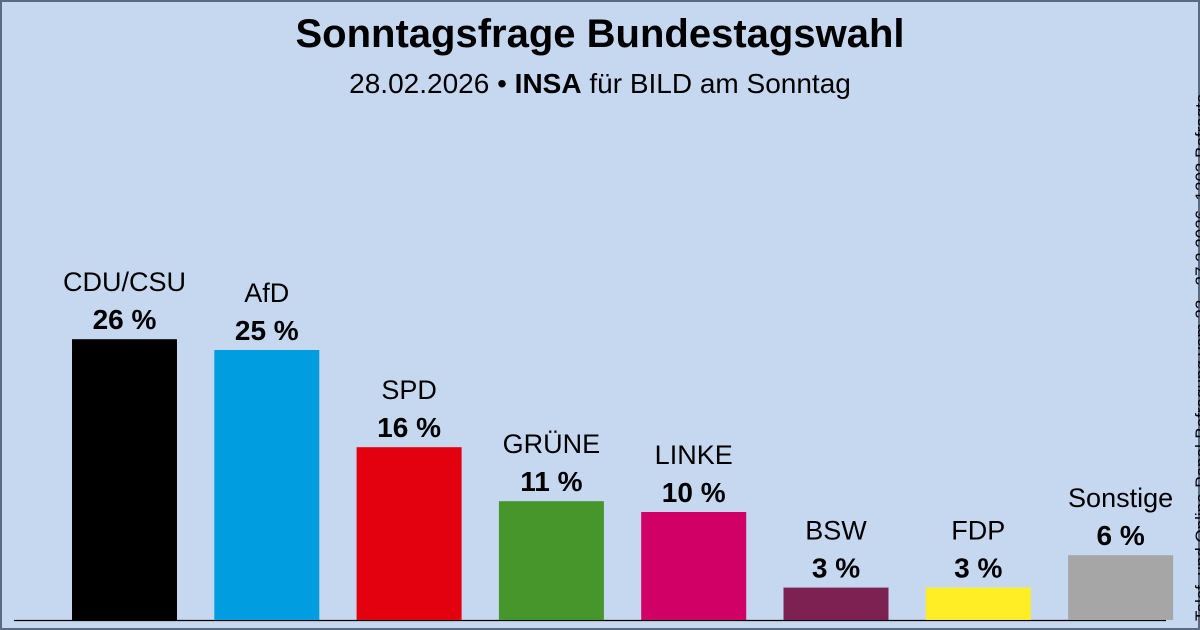  Describe the element at coordinates (267, 330) in the screenshot. I see `bar-value-label: 25 %` at that location.